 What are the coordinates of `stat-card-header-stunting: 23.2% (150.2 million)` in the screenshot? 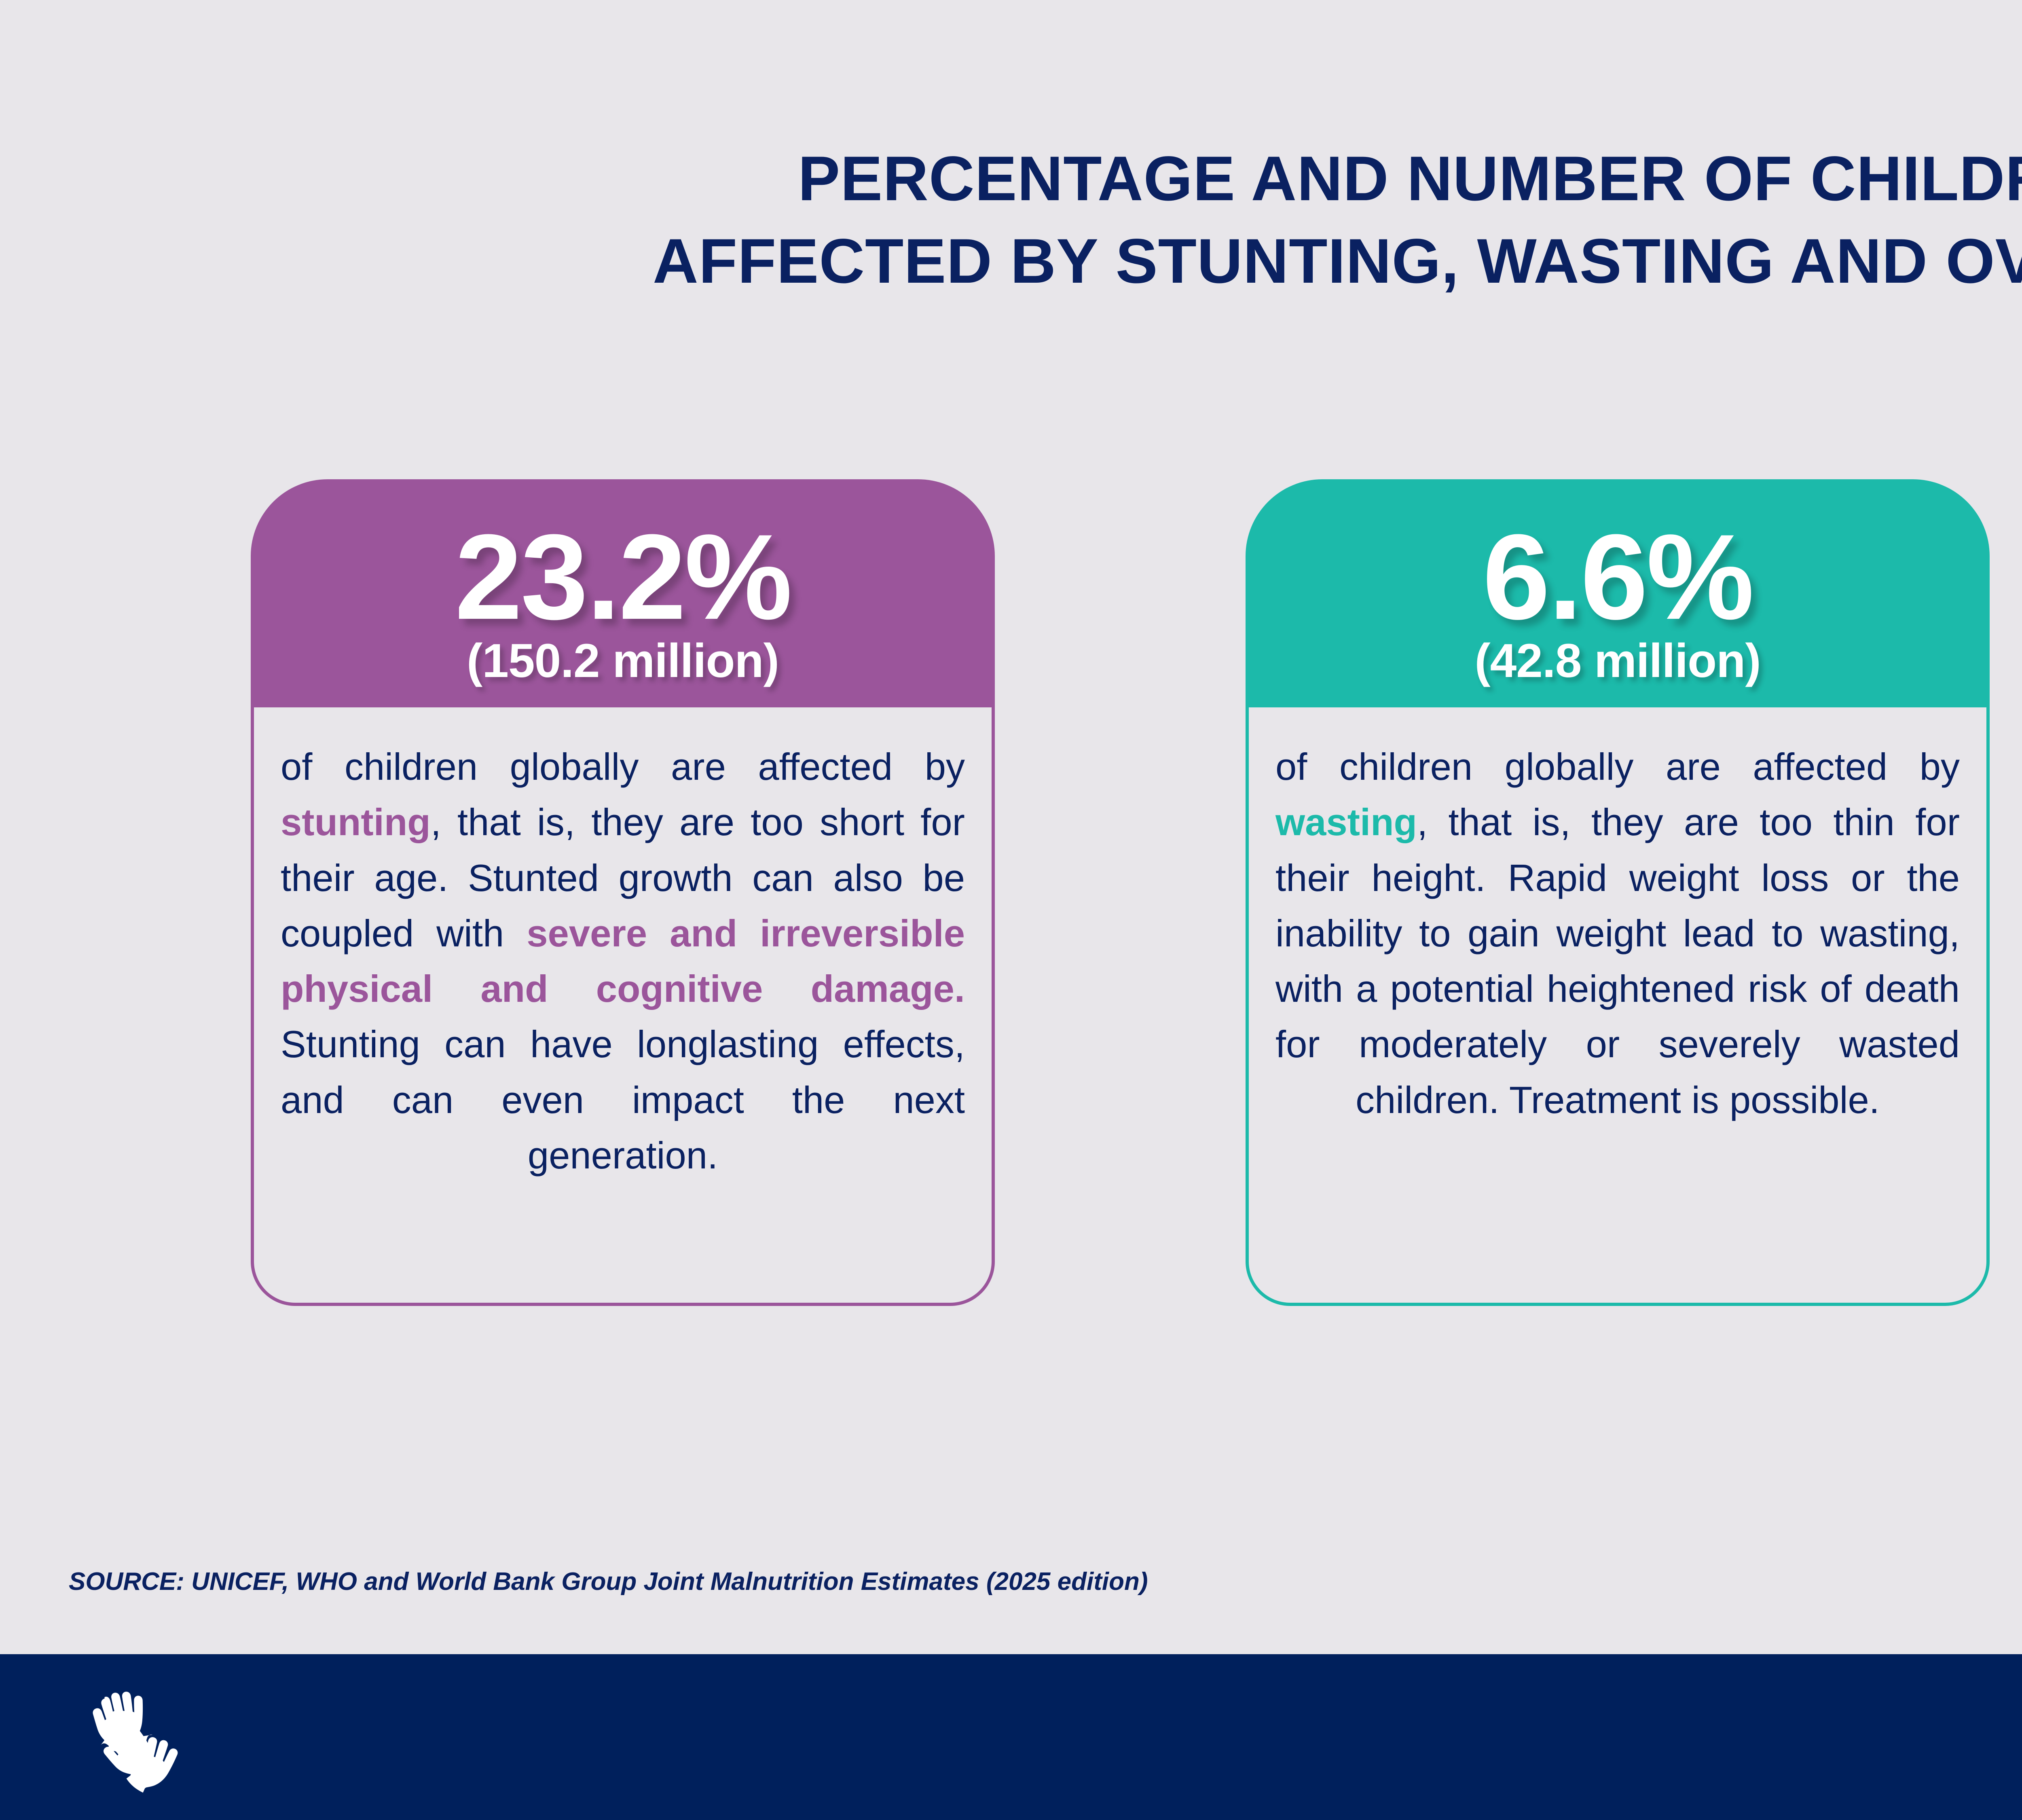 It's located at (623, 593).